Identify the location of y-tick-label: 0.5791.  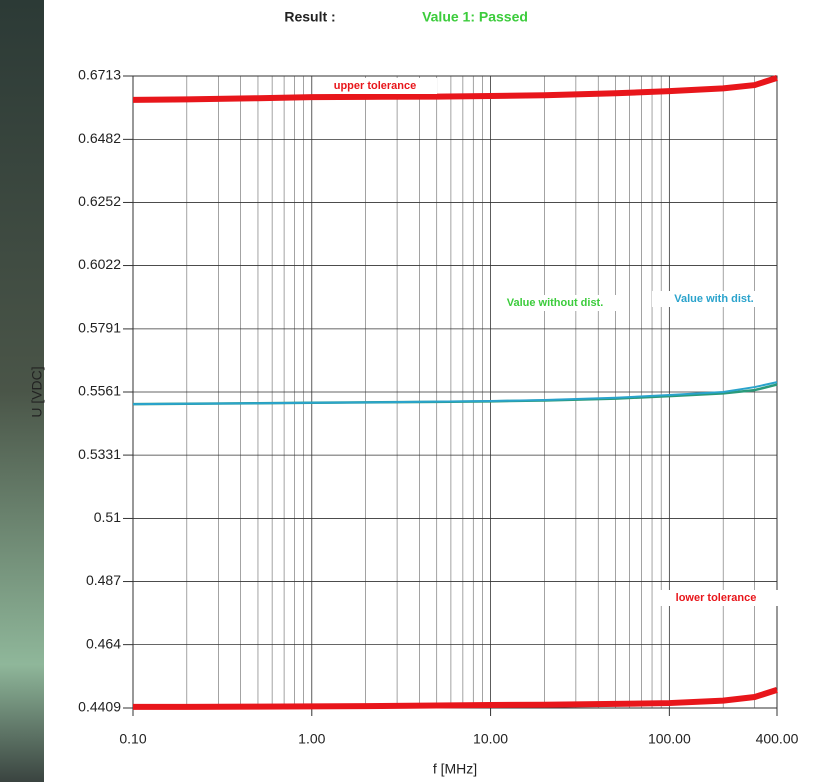
(99, 328).